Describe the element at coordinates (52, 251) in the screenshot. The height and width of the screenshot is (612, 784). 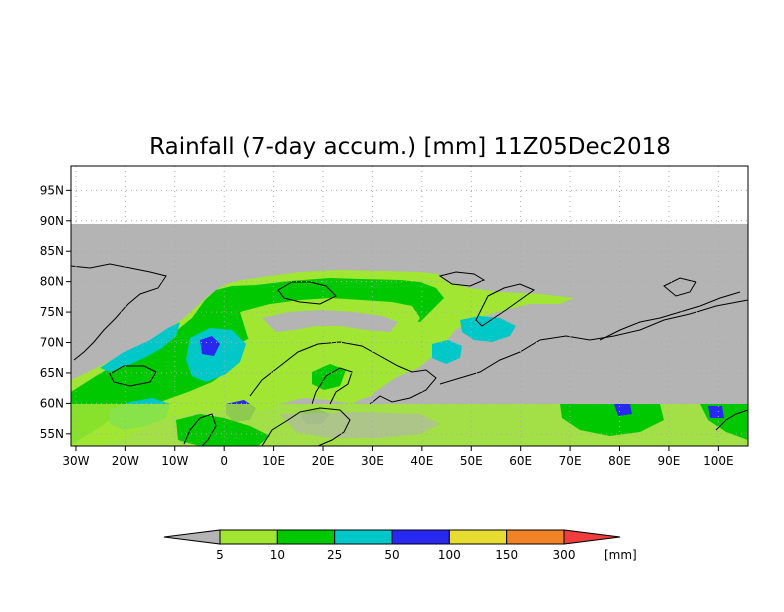
I see `y-tick-label: 85N` at that location.